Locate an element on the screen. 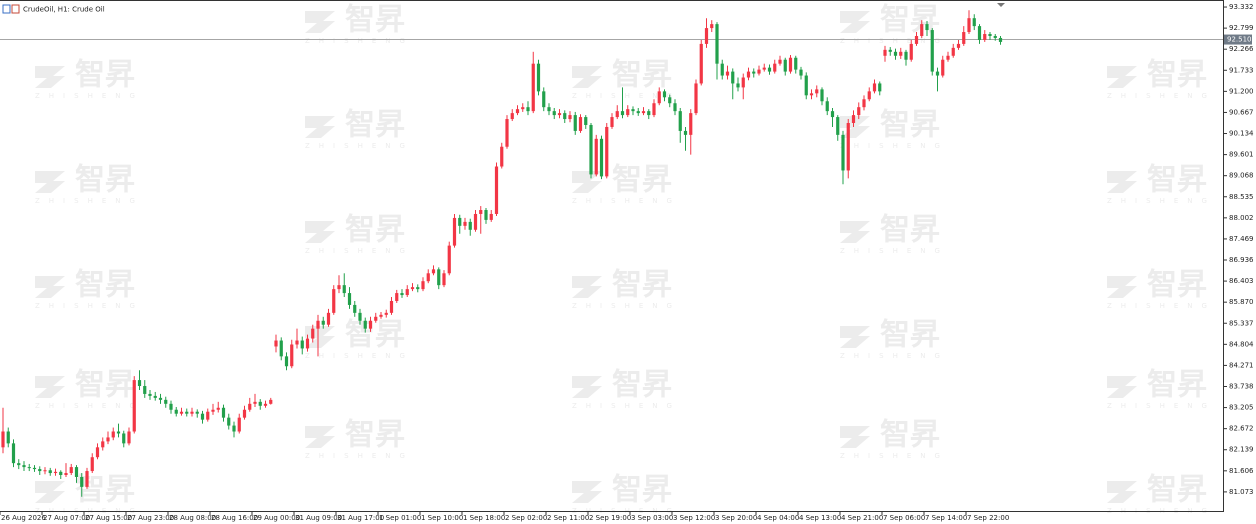 This screenshot has width=1256, height=524. x-tick-label: 1 Sep 18:00 is located at coordinates (484, 518).